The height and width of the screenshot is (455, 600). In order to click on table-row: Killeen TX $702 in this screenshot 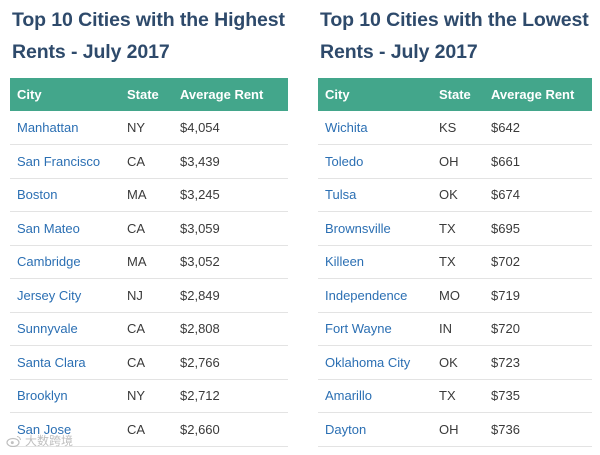, I will do `click(455, 262)`.